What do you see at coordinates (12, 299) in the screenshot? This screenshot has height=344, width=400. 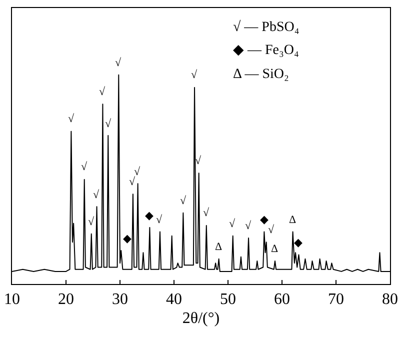 I see `x-tick-label: 10` at bounding box center [12, 299].